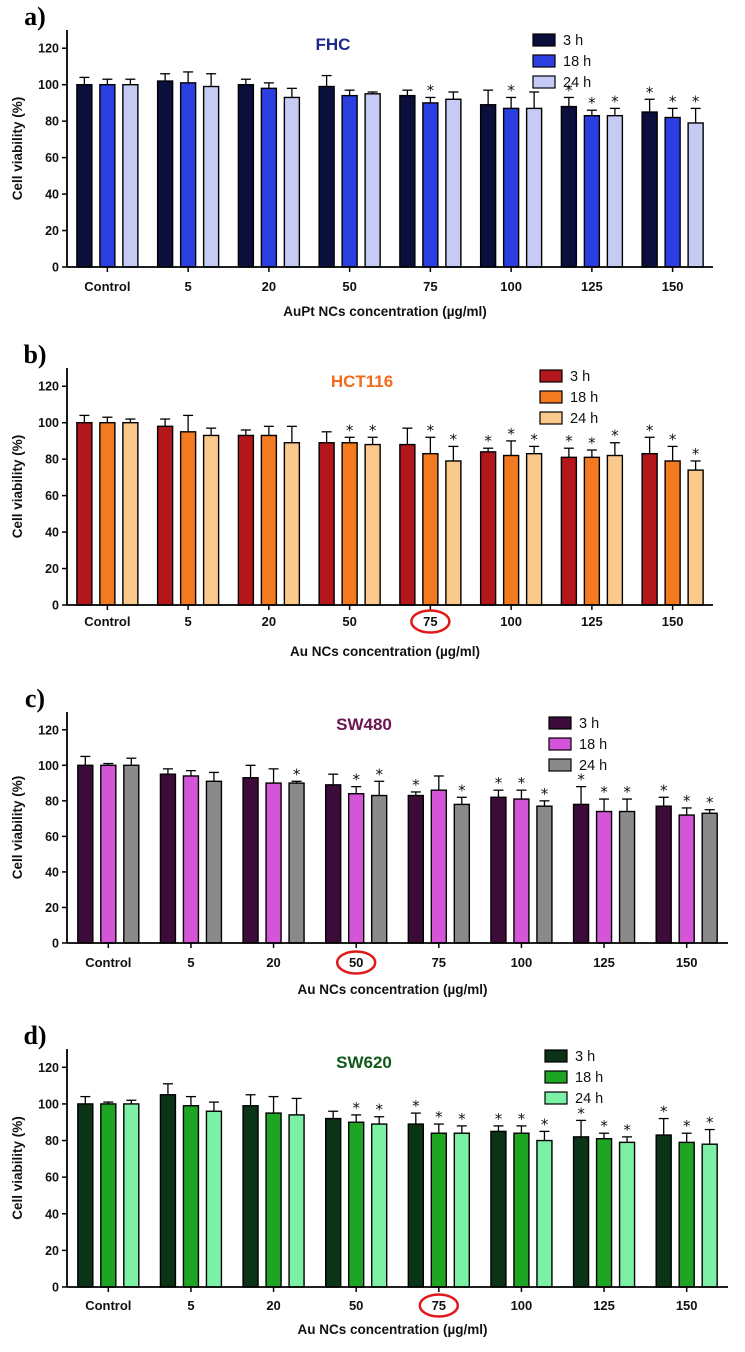 This screenshot has width=745, height=1352. What do you see at coordinates (34, 1035) in the screenshot?
I see `panel-label: d)` at bounding box center [34, 1035].